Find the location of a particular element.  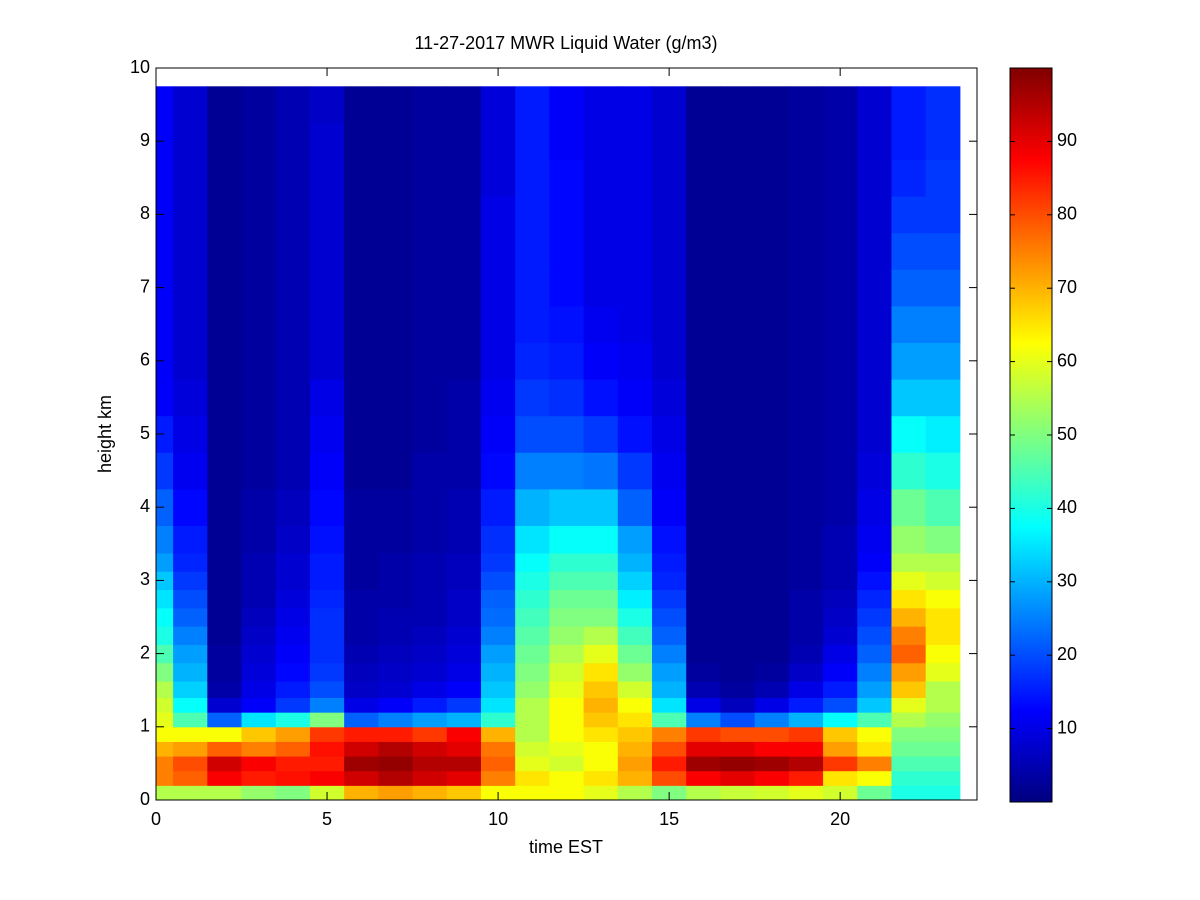

x-tick-label: 10 is located at coordinates (498, 819).